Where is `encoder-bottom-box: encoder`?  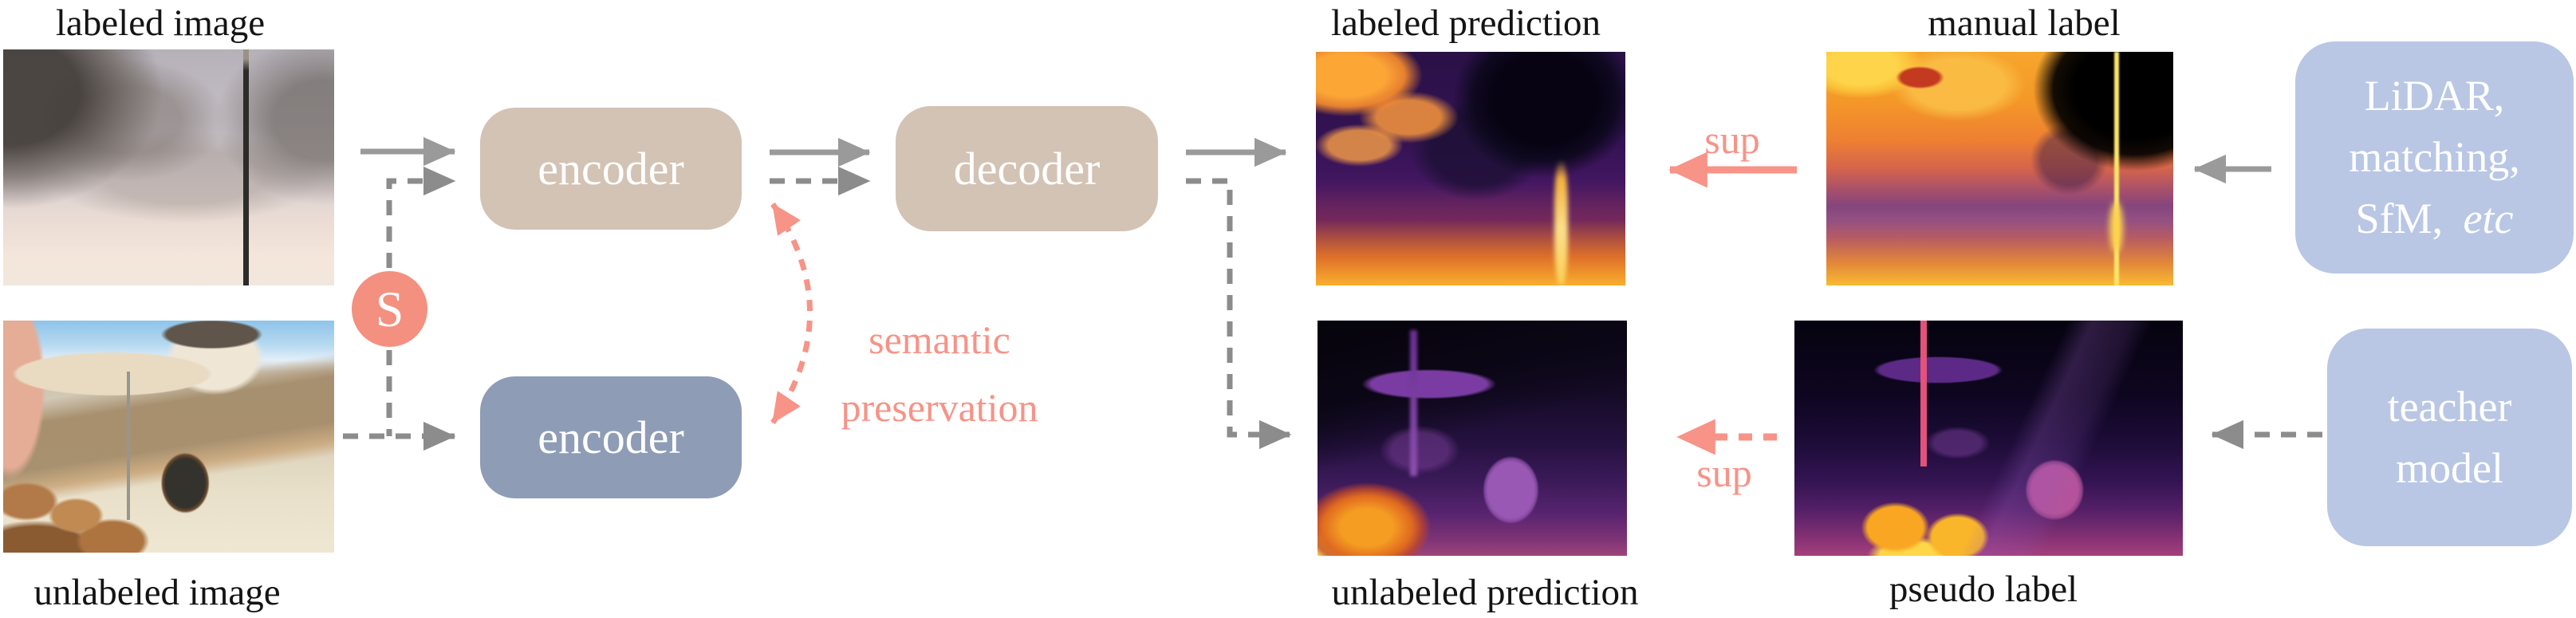
encoder-bottom-box: encoder is located at coordinates (611, 437).